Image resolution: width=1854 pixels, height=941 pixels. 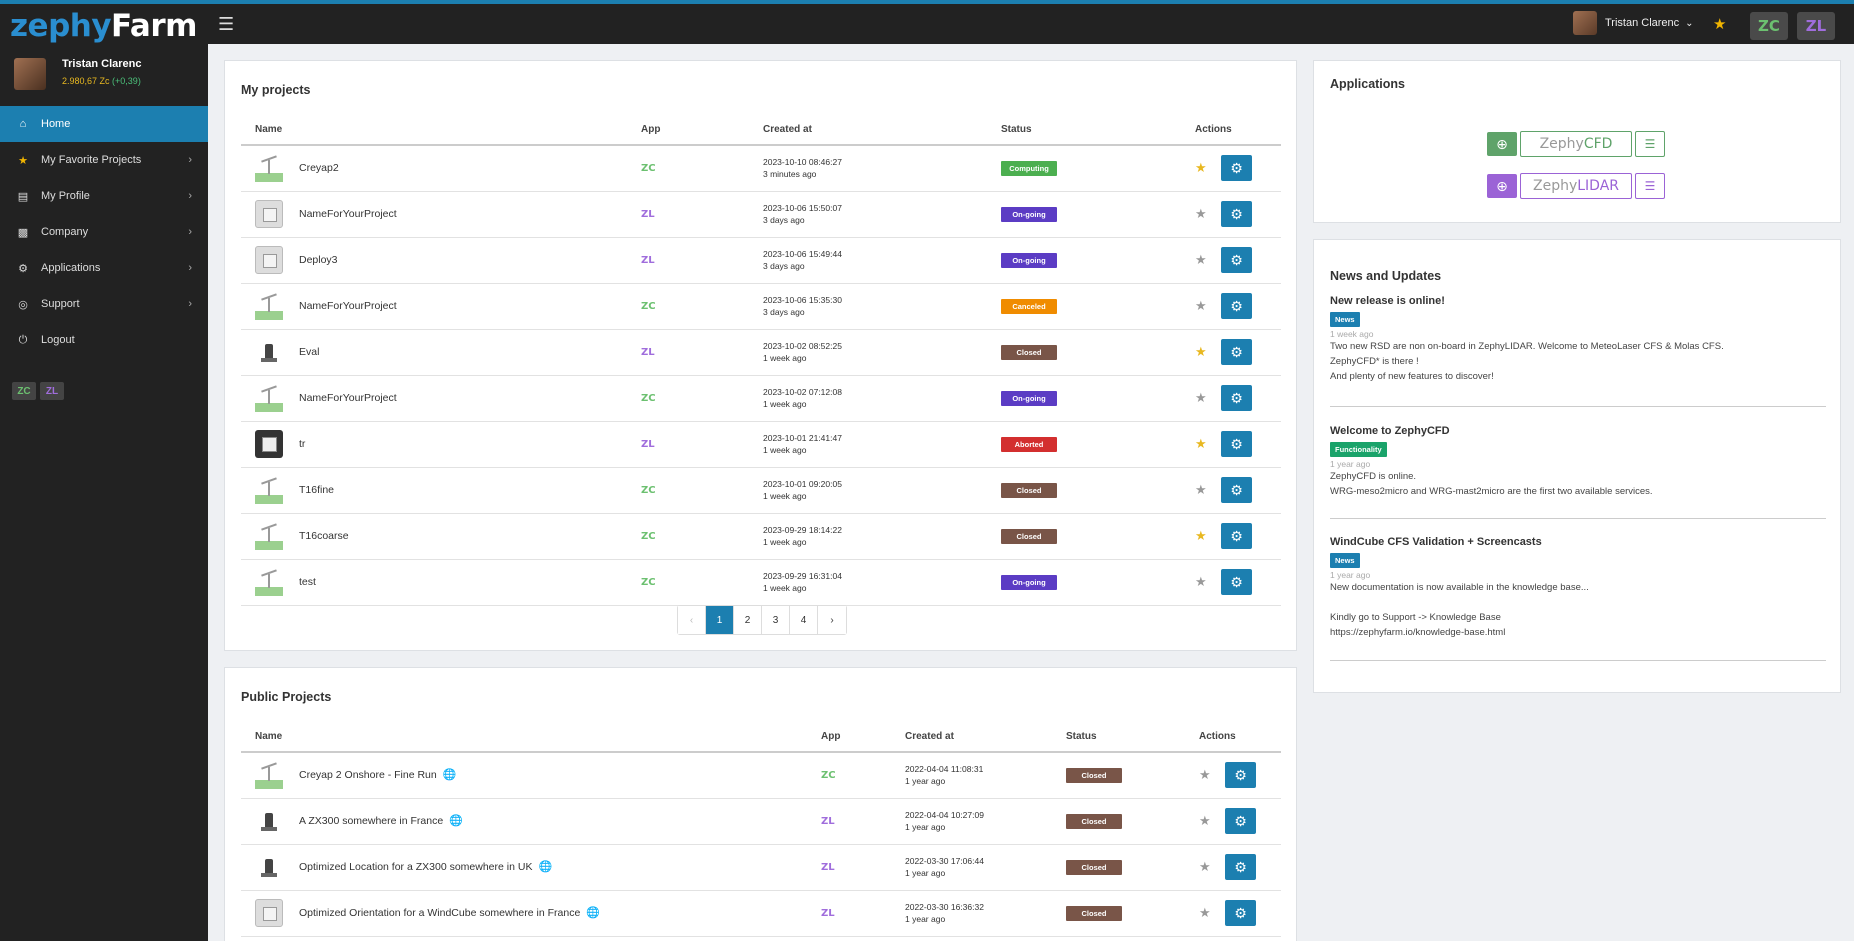 I want to click on sidebar-item-favorite-projects: ★ My Favorite Projects ›, so click(x=104, y=160).